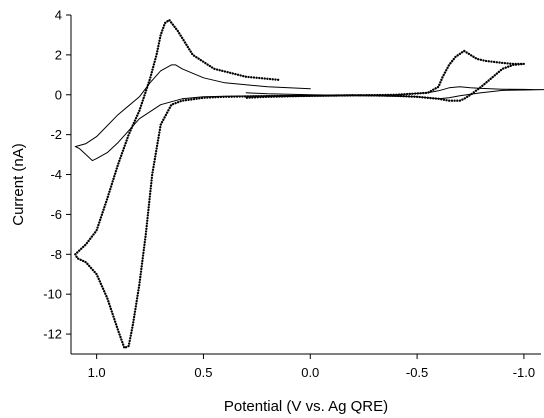 The height and width of the screenshot is (418, 544). I want to click on y-tick-label: -4, so click(56, 174).